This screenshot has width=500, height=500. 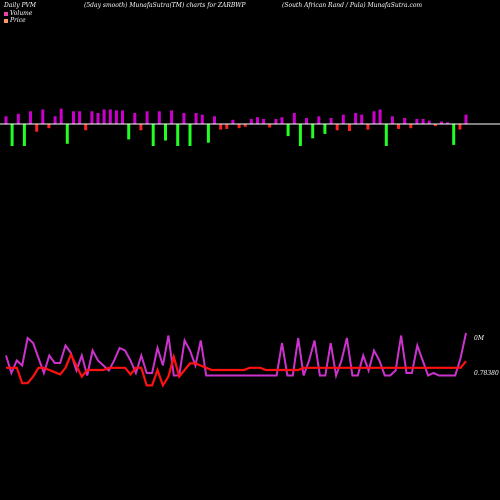 I want to click on legend-price: Price, so click(x=15, y=20).